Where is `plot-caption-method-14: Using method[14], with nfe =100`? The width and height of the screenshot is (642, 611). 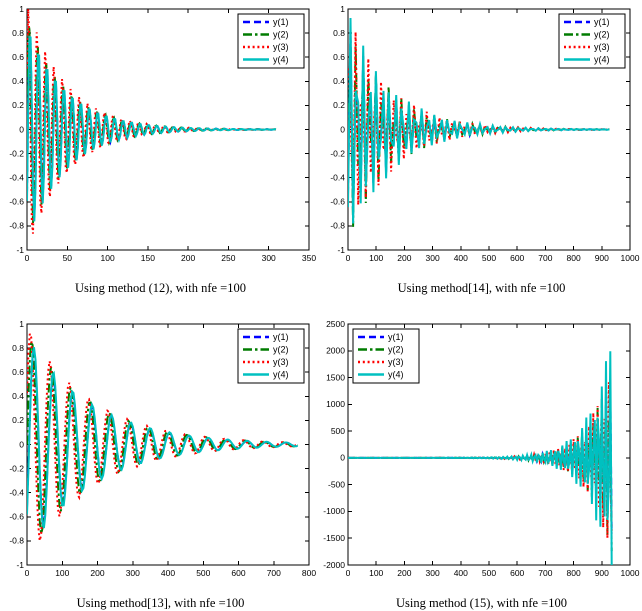 plot-caption-method-14: Using method[14], with nfe =100 is located at coordinates (481, 288).